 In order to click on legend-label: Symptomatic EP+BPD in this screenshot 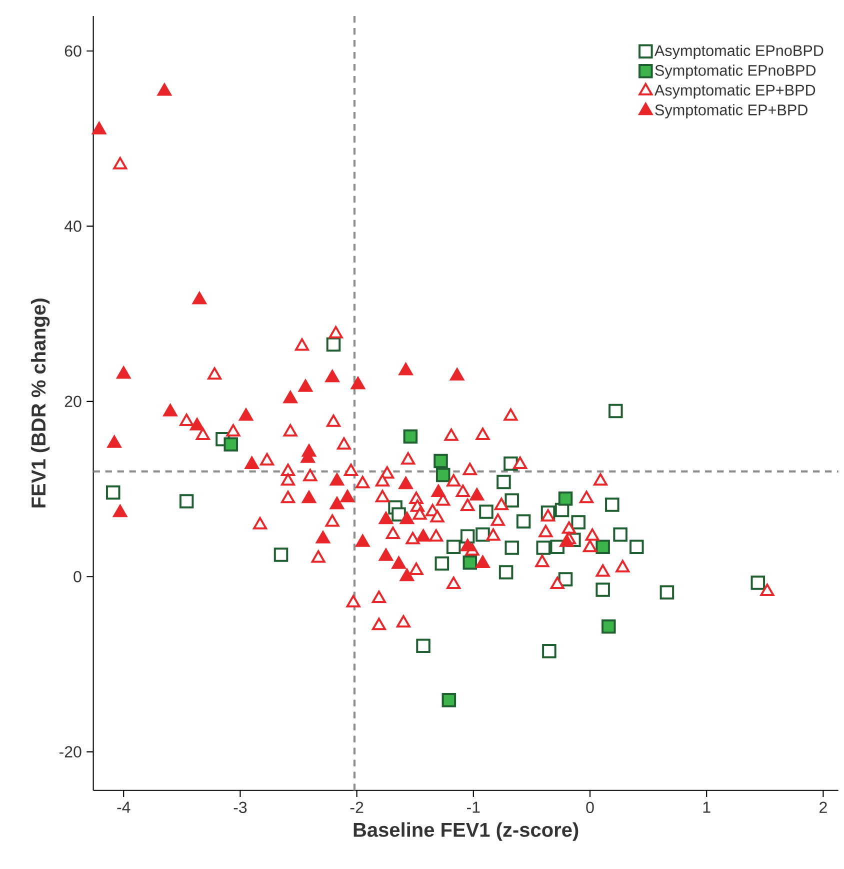, I will do `click(731, 111)`.